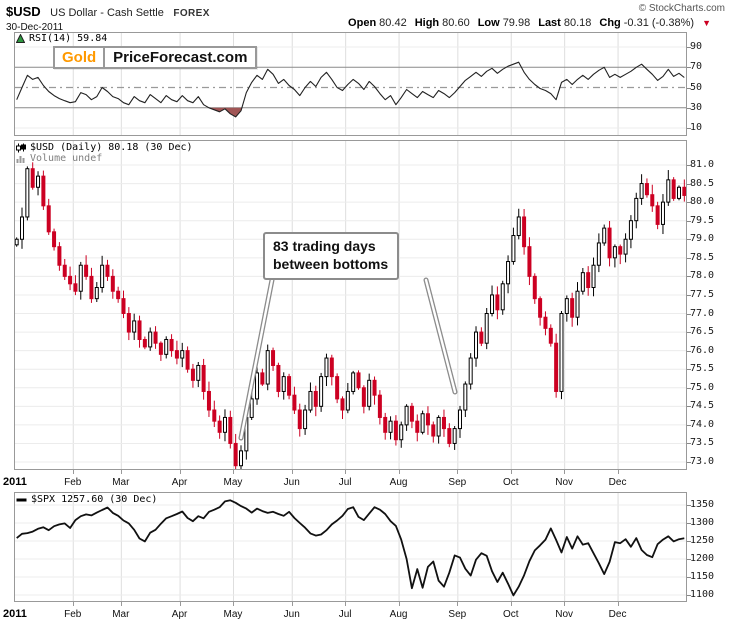 The height and width of the screenshot is (625, 729). Describe the element at coordinates (702, 350) in the screenshot. I see `y-axis-label: 76.0` at that location.